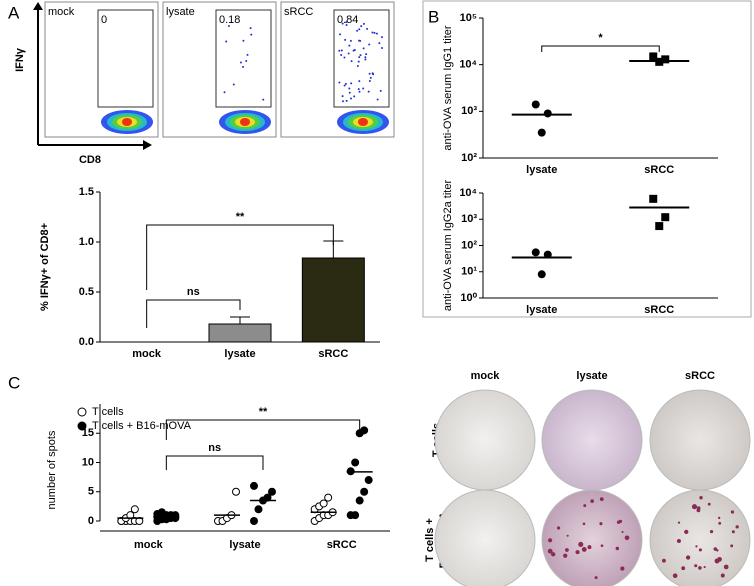  Describe the element at coordinates (88, 462) in the screenshot. I see `y-tick-label: 10` at that location.